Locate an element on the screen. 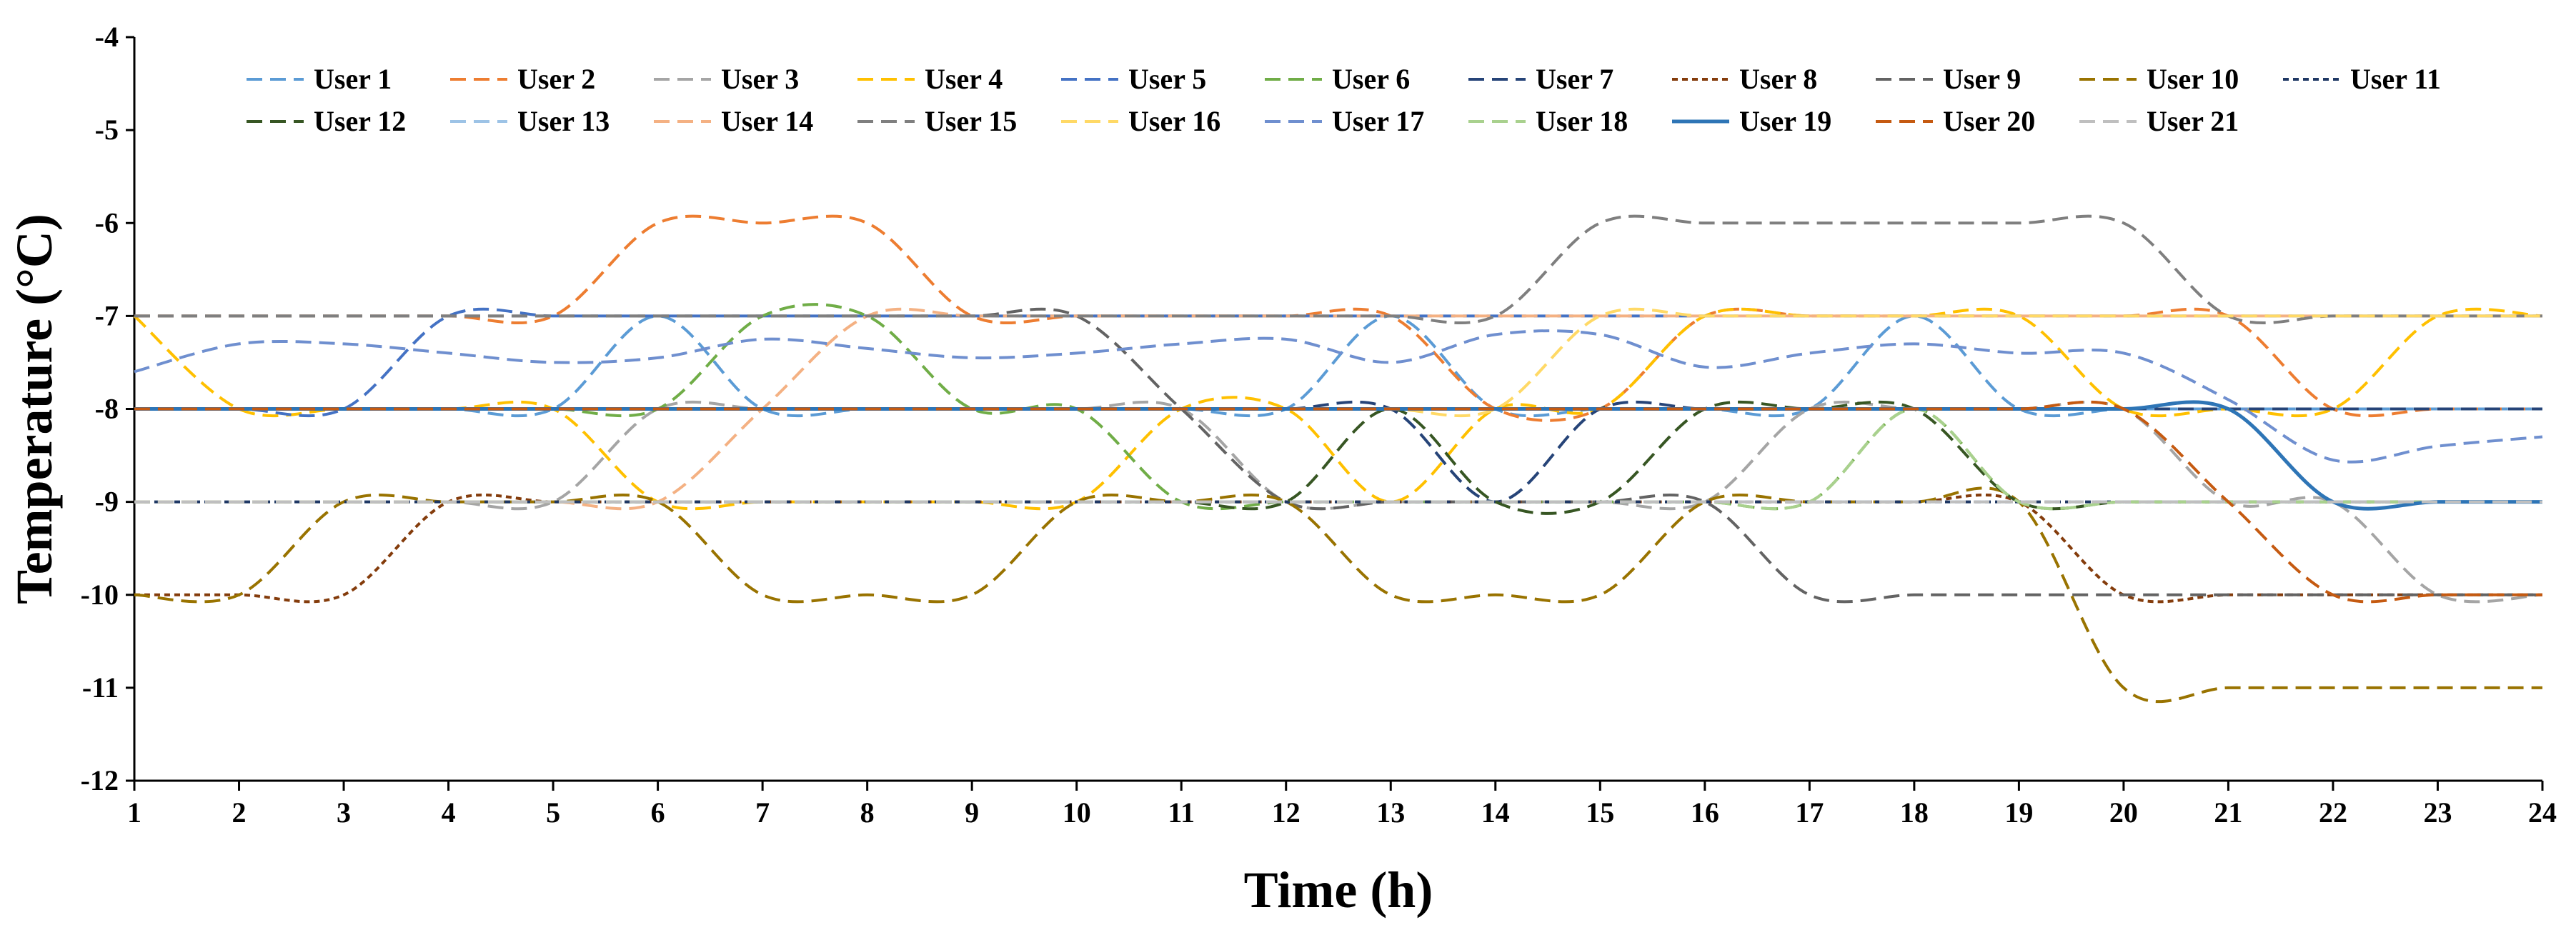 Image resolution: width=2576 pixels, height=945 pixels. legend-item-user-6: User 6 is located at coordinates (1337, 79).